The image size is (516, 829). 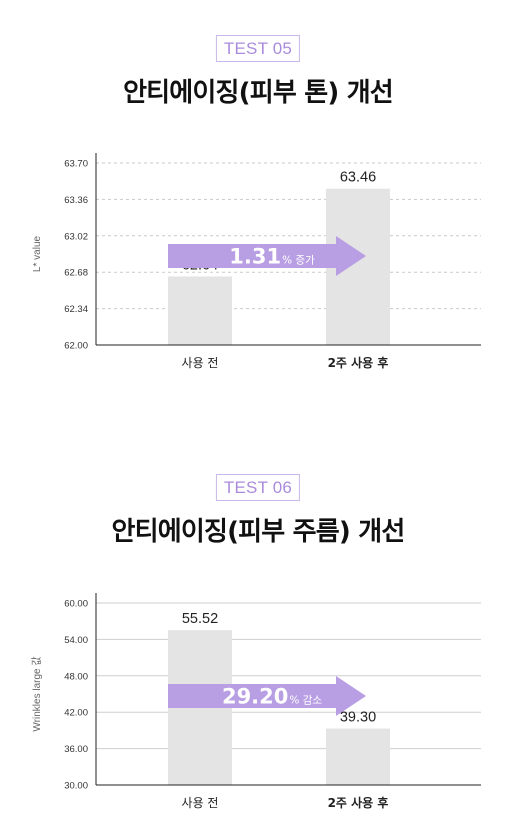 What do you see at coordinates (37, 253) in the screenshot?
I see `y-axis-label: L* value` at bounding box center [37, 253].